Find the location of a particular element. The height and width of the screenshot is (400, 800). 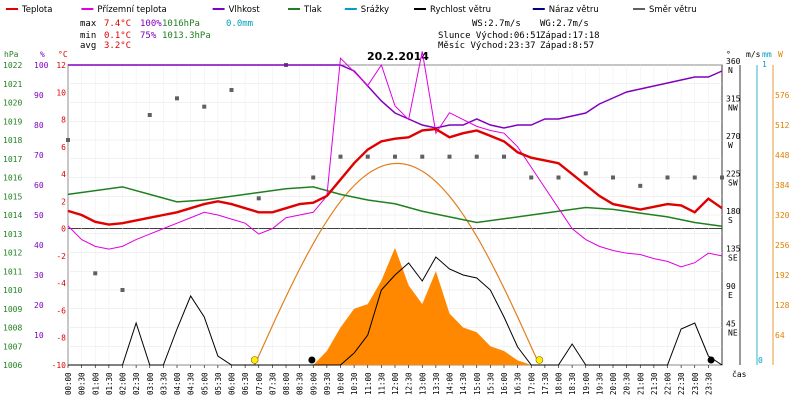

x-tick-label: 02:00 is located at coordinates (123, 383).